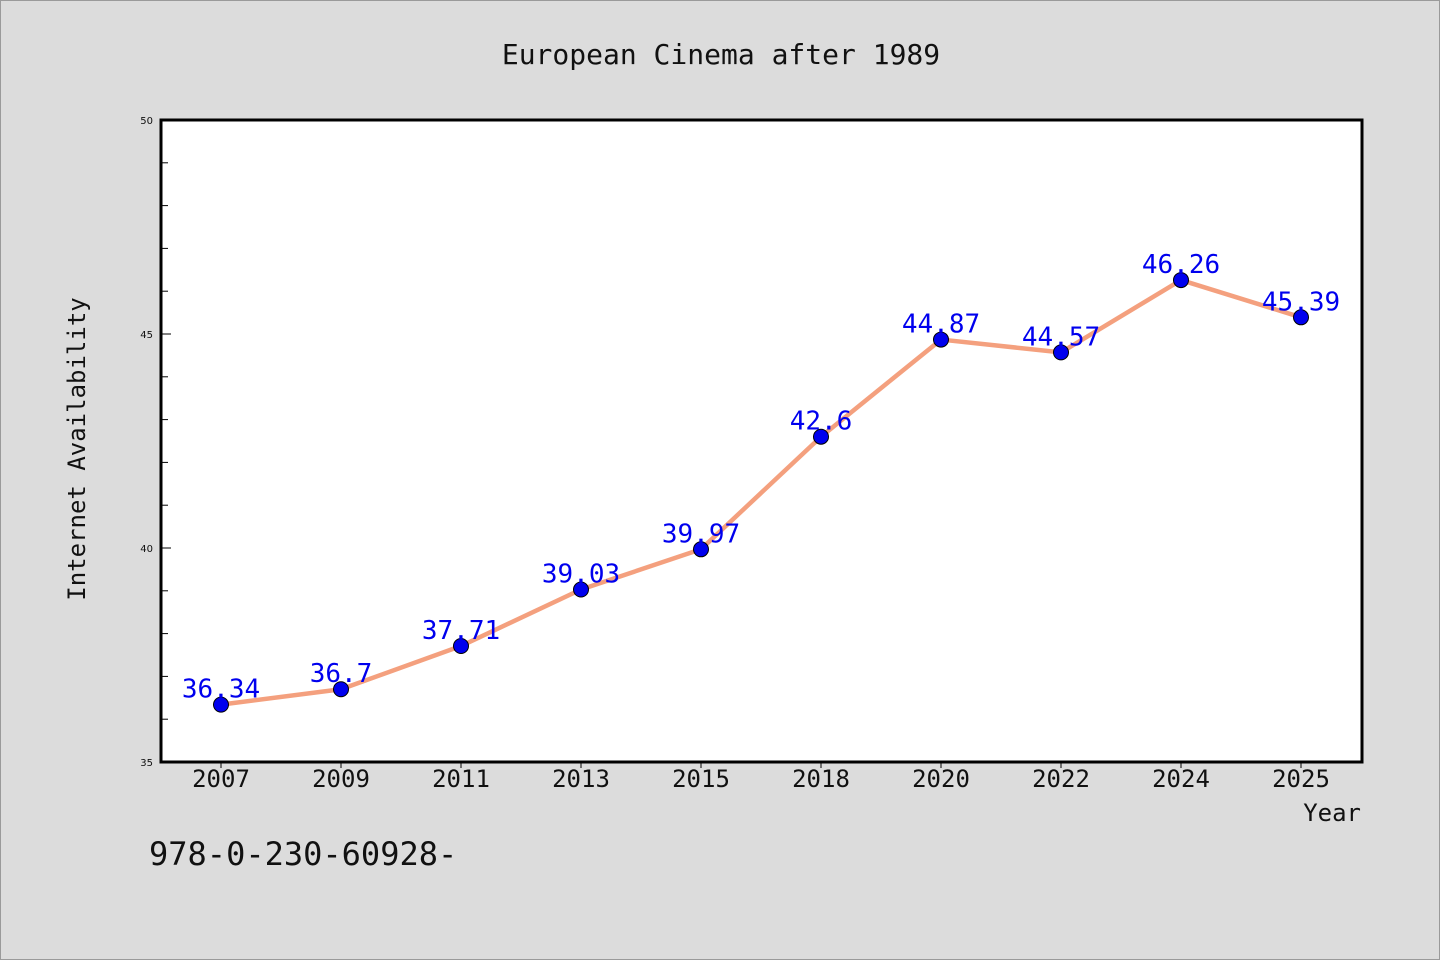  Describe the element at coordinates (1181, 779) in the screenshot. I see `x-tick-label: 2024` at that location.